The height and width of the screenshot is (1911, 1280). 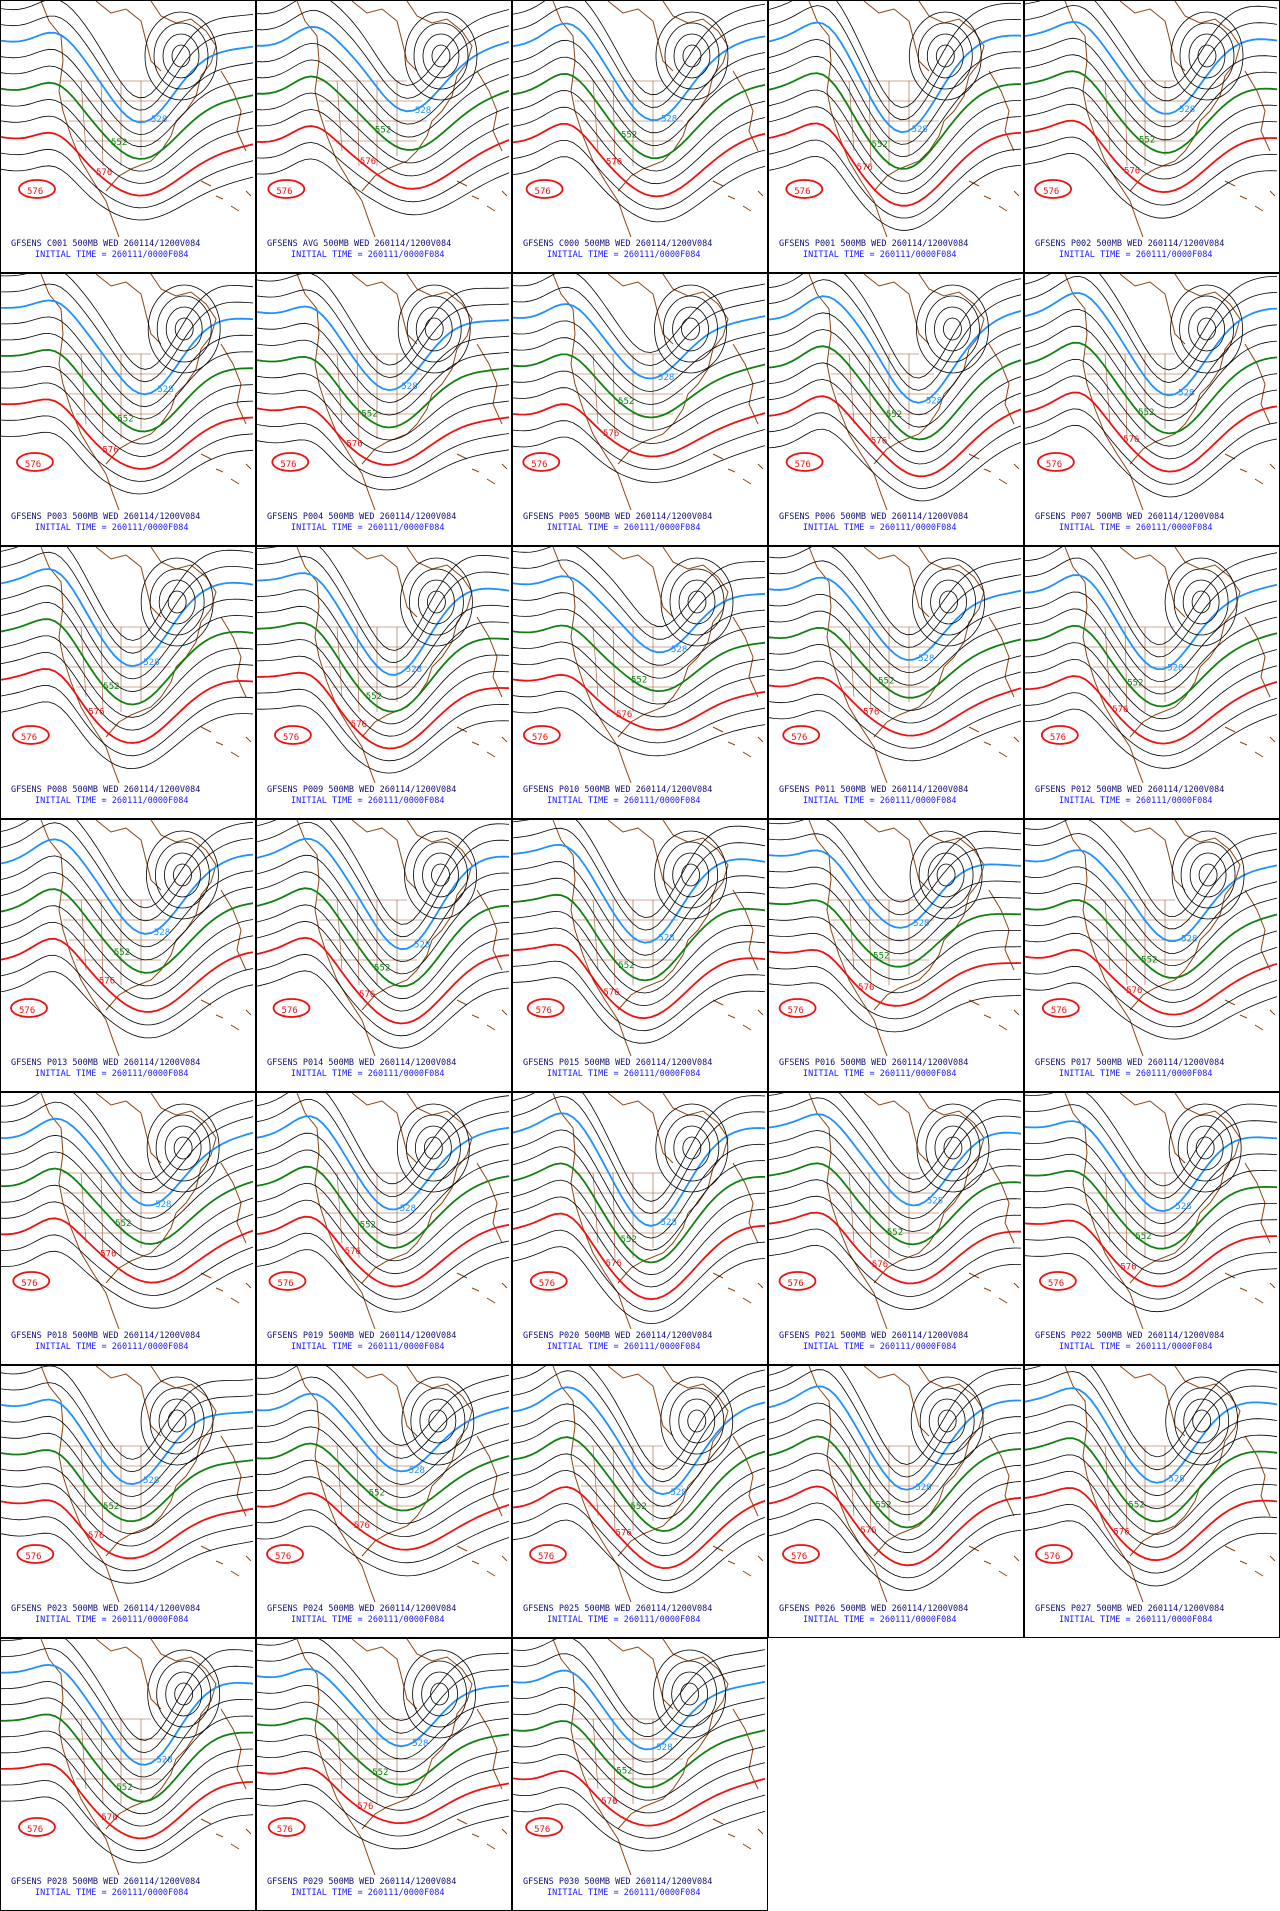 I want to click on panel-title: GFSENS P016 500MB WED 260114/1200V084, so click(x=874, y=1063).